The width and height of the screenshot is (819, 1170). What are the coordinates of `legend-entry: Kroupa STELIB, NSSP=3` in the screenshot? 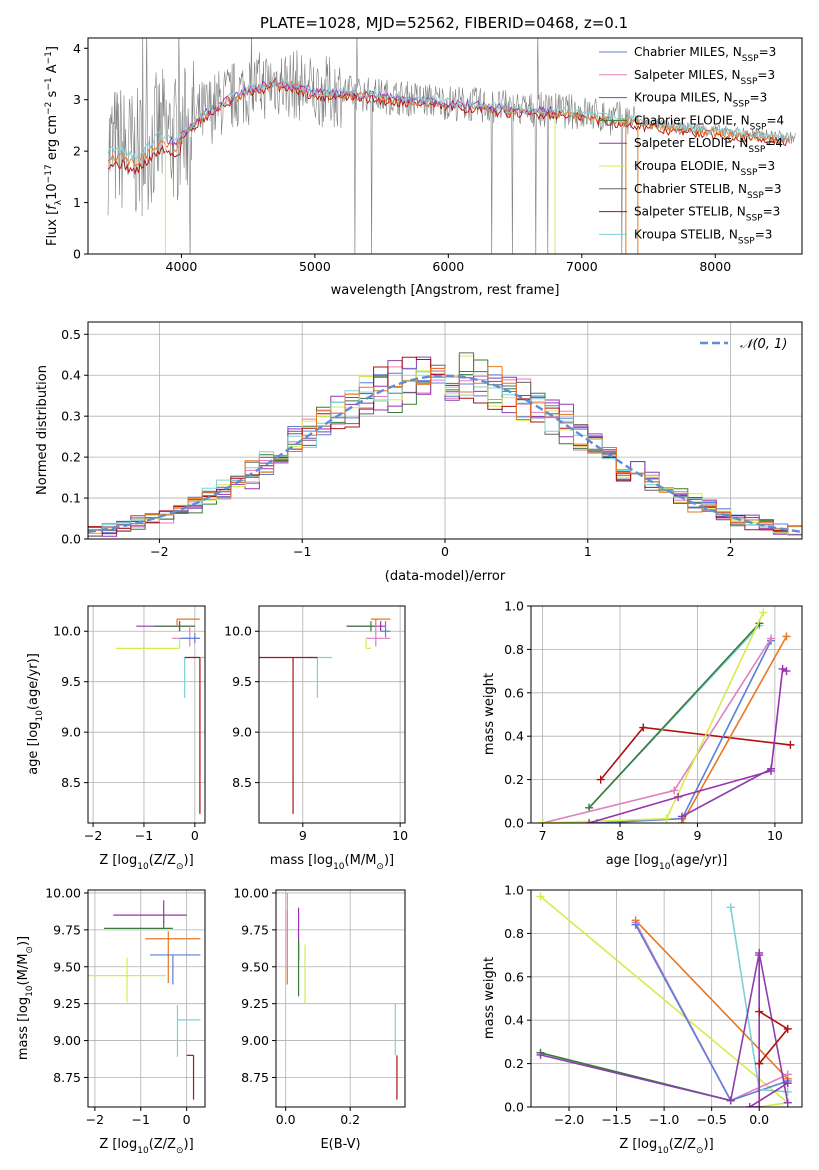 It's located at (703, 236).